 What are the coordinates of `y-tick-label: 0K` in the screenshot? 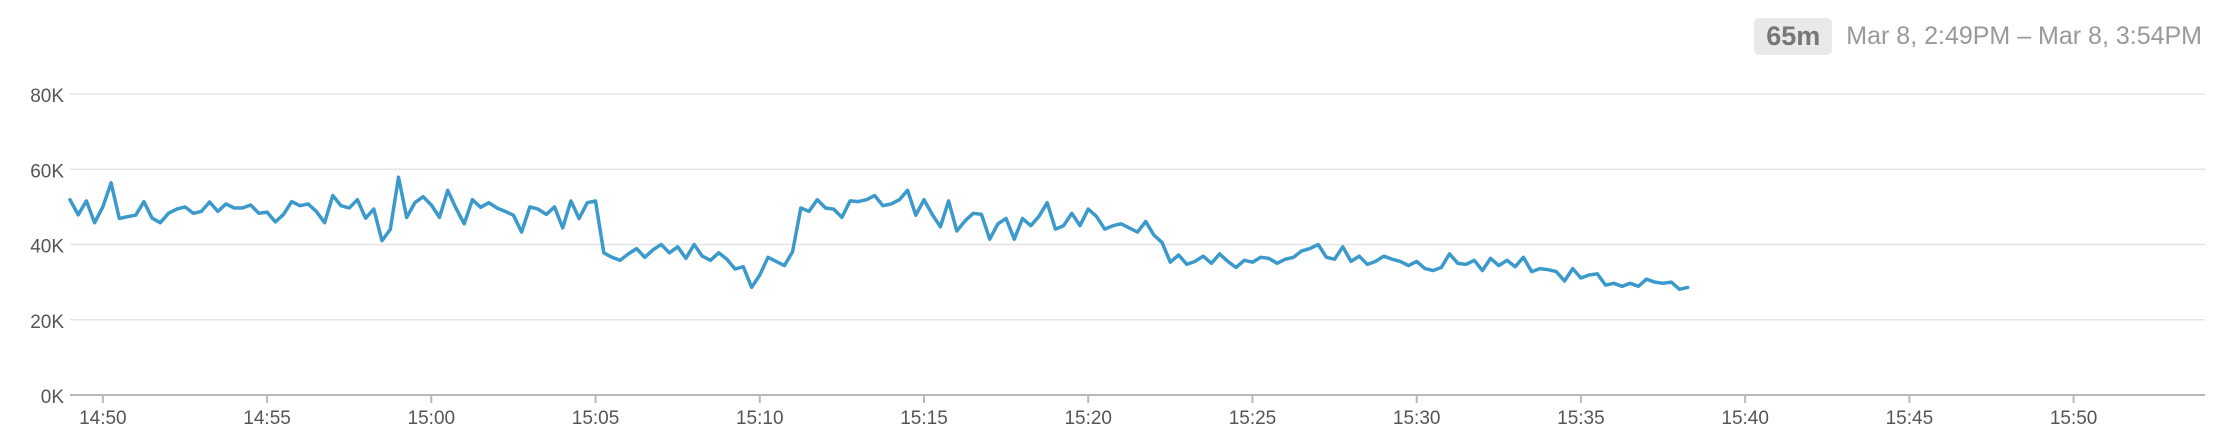 It's located at (53, 397).